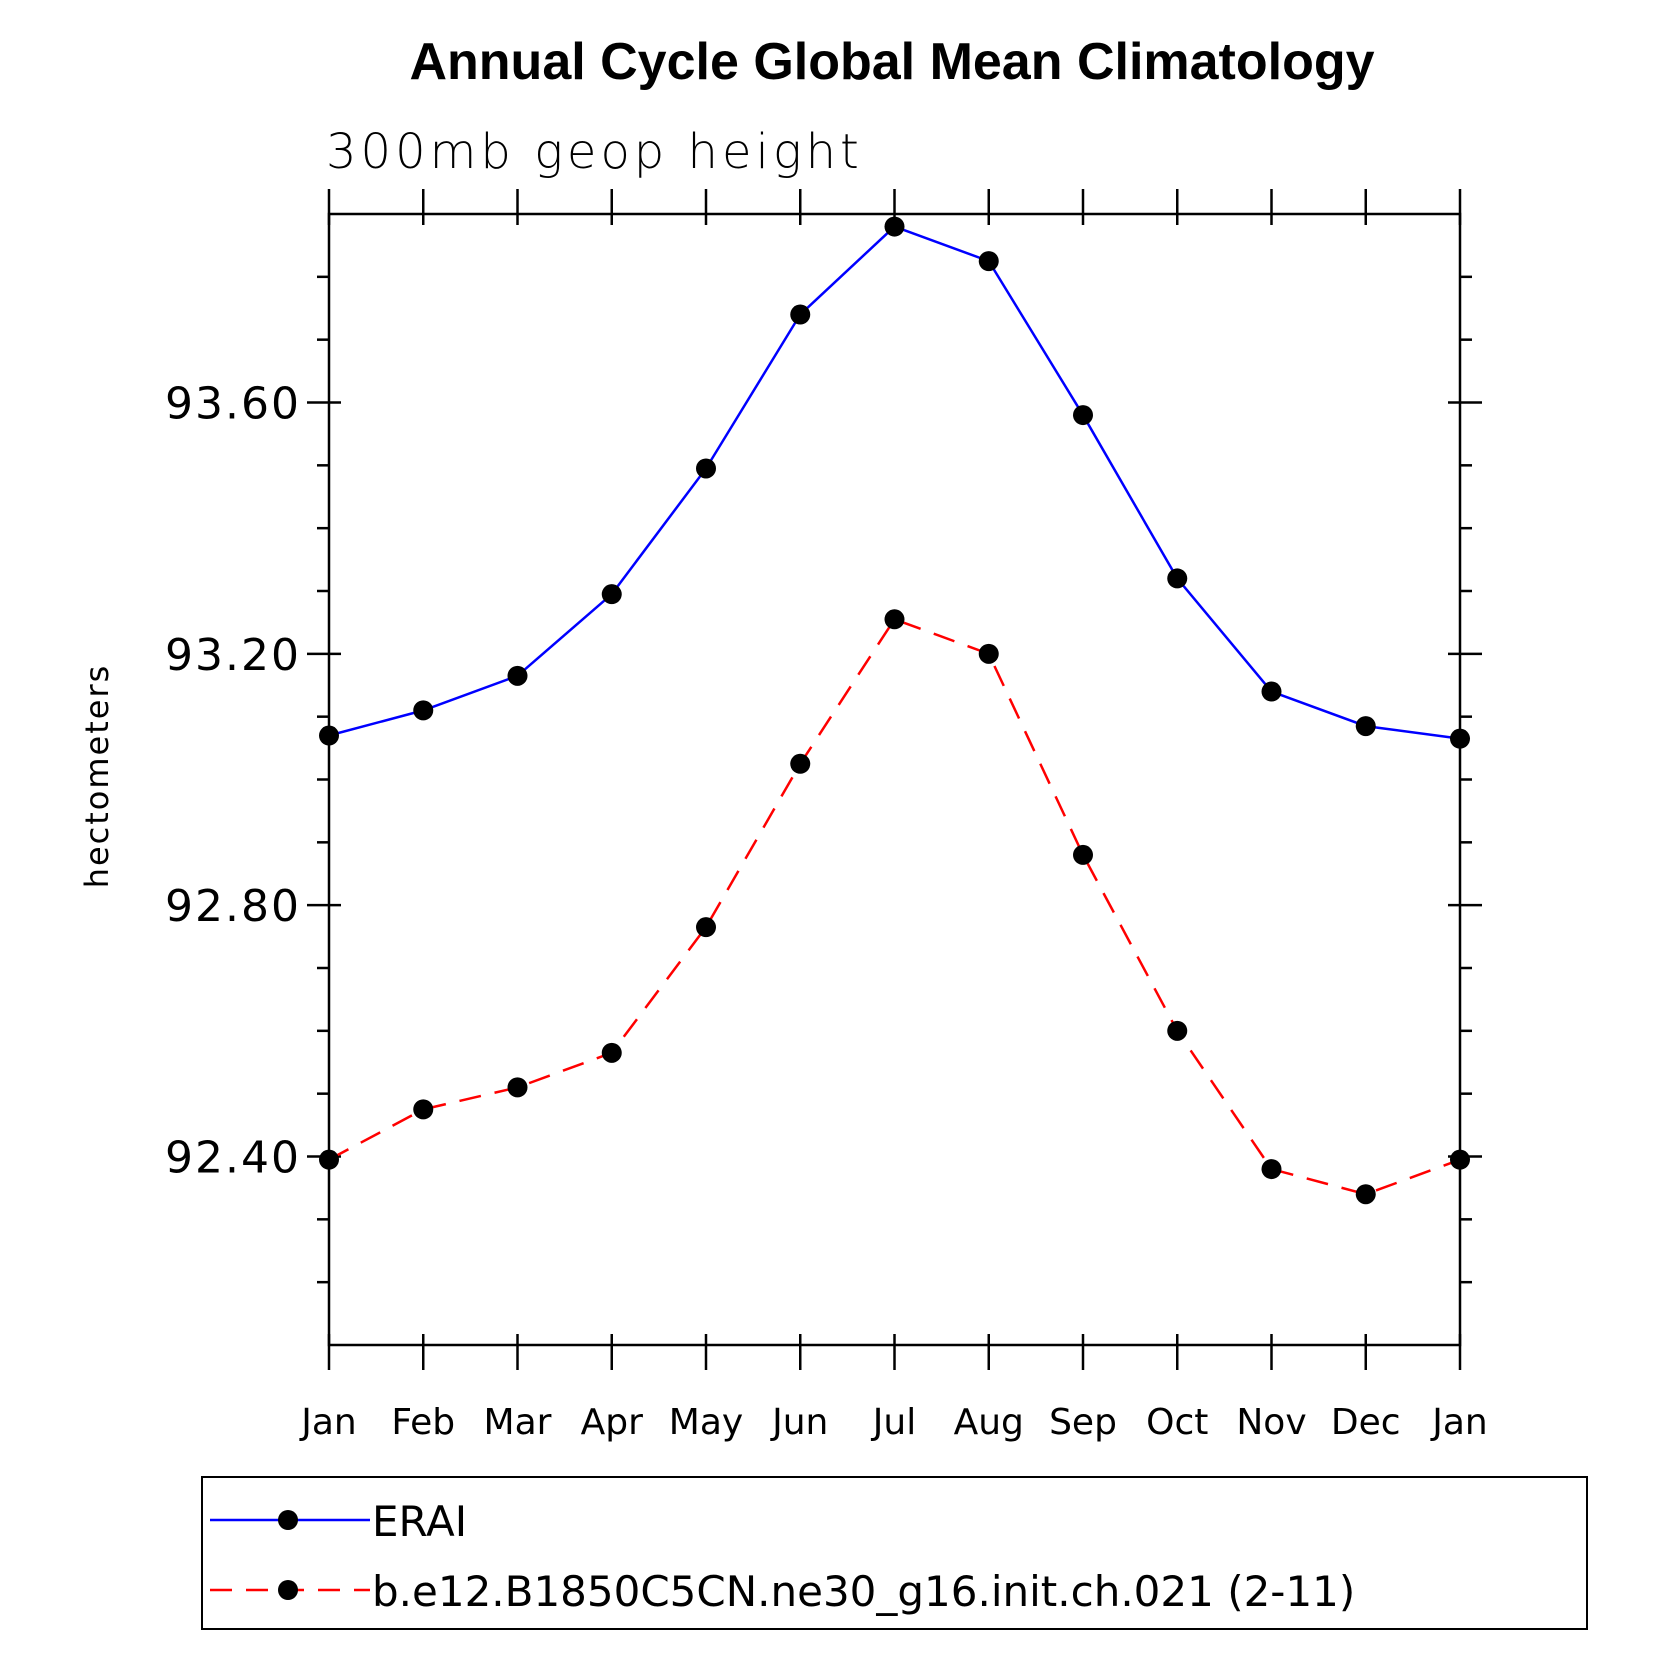  Describe the element at coordinates (1083, 1422) in the screenshot. I see `x-tick-label: Sep` at that location.